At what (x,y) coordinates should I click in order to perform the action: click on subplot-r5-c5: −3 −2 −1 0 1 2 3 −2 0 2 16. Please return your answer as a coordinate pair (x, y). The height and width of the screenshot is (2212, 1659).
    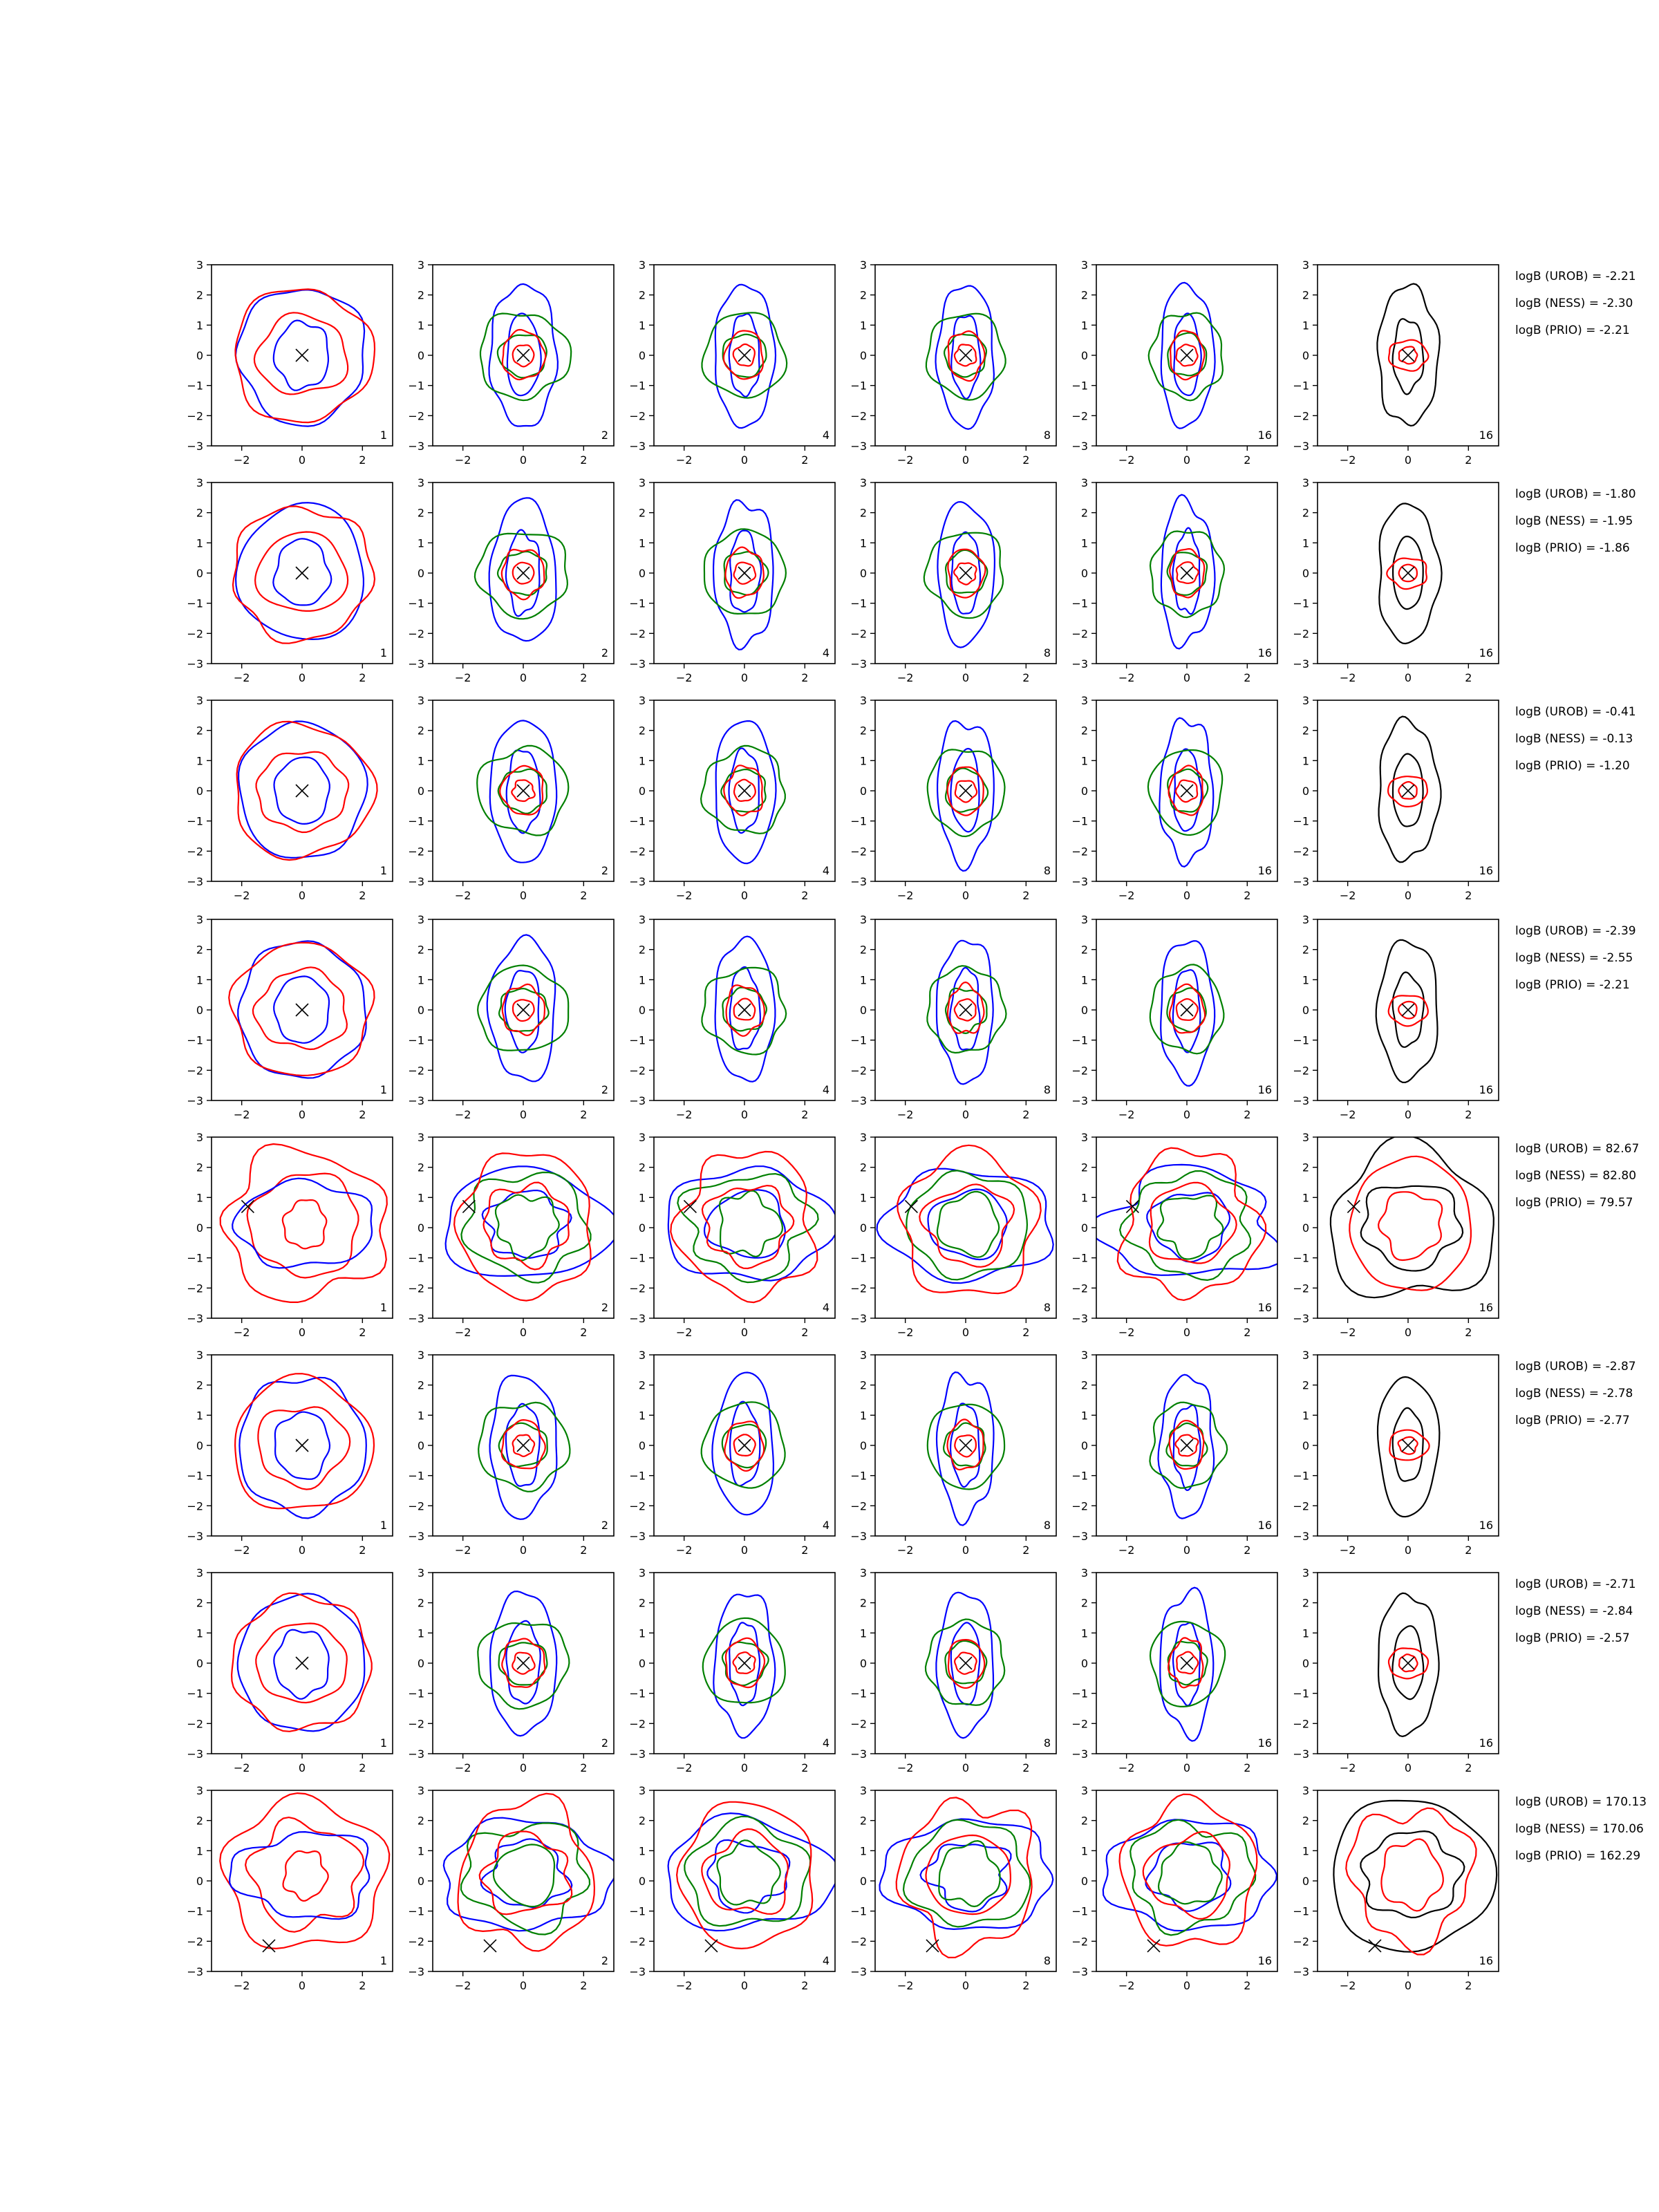
    Looking at the image, I should click on (1174, 1235).